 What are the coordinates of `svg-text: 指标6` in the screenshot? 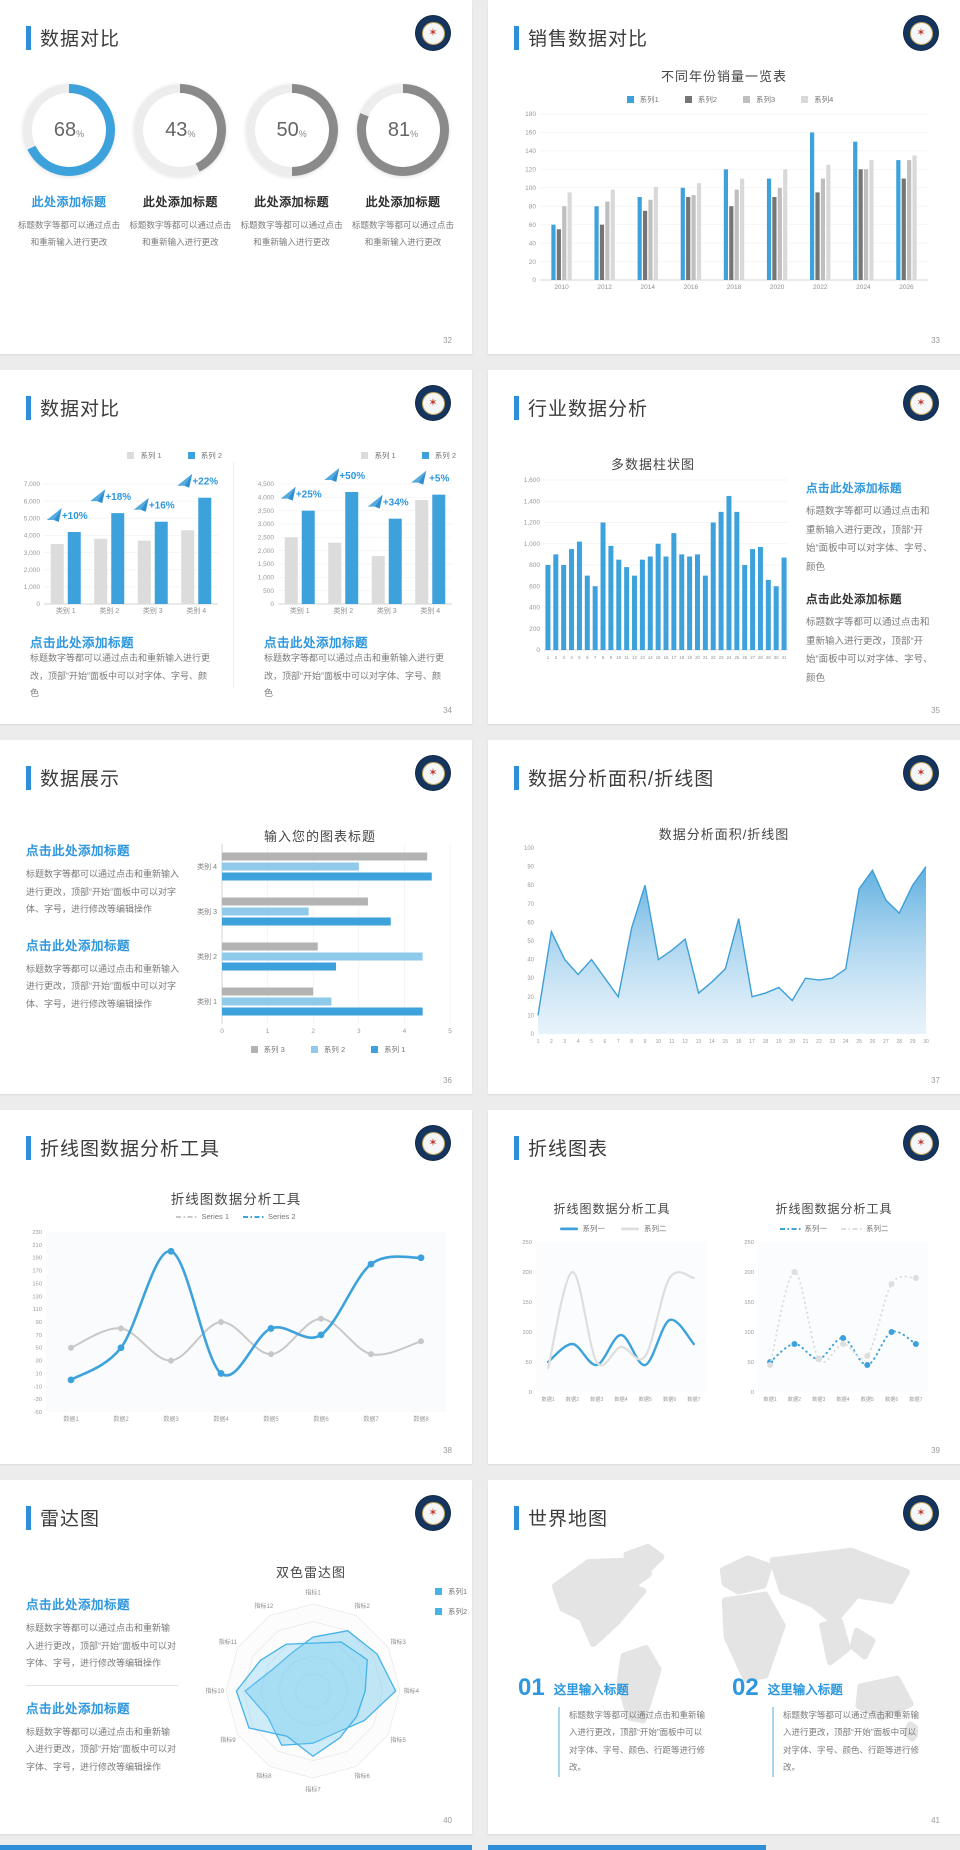 It's located at (362, 1776).